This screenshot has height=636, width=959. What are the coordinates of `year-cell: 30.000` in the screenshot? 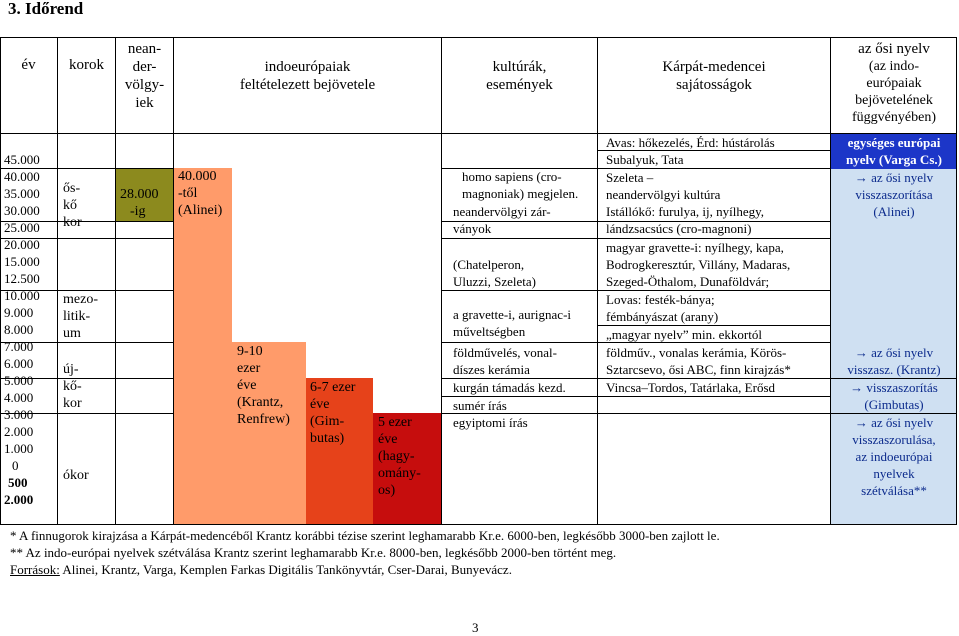 It's located at (22, 210).